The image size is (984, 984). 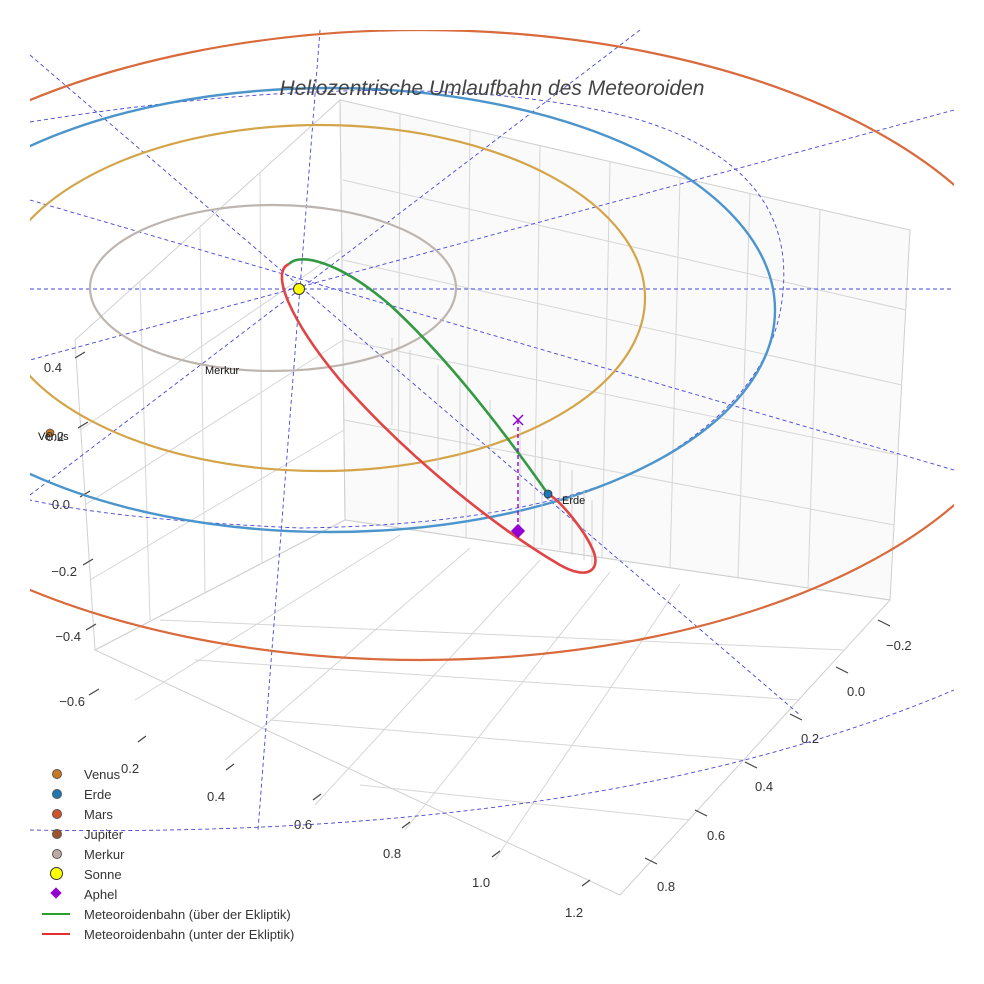 I want to click on legend-label: Meteoroidenbahn (über der Ekliptik), so click(x=187, y=914).